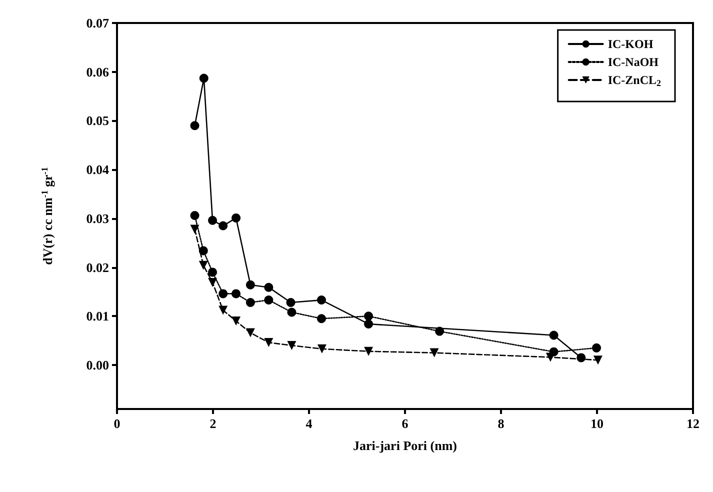 Image resolution: width=713 pixels, height=492 pixels. I want to click on y-tick-label: 0.03, so click(98, 218).